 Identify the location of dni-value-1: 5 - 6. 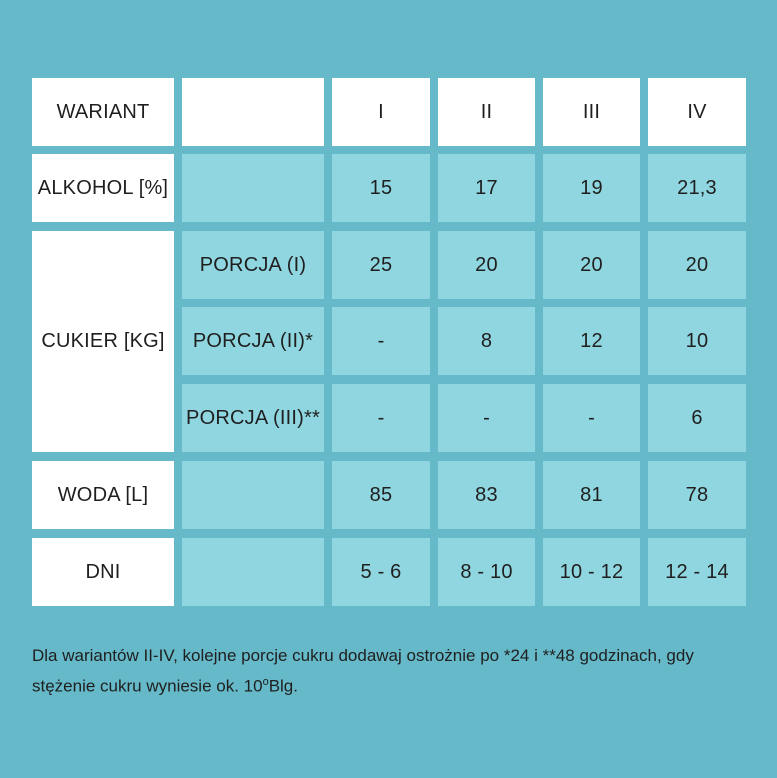
(381, 572).